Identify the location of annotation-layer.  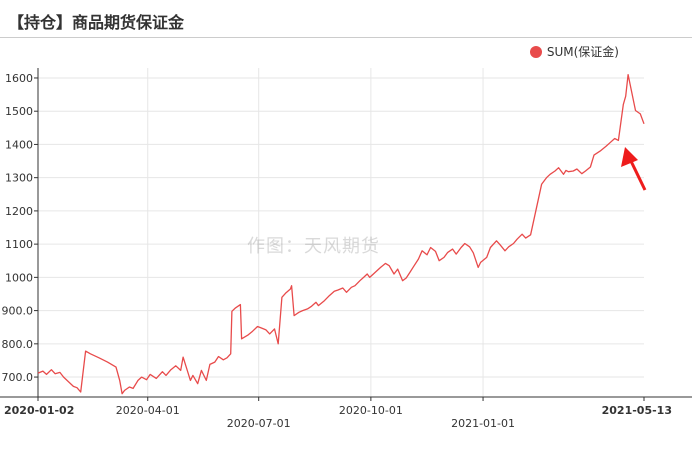
(634, 169).